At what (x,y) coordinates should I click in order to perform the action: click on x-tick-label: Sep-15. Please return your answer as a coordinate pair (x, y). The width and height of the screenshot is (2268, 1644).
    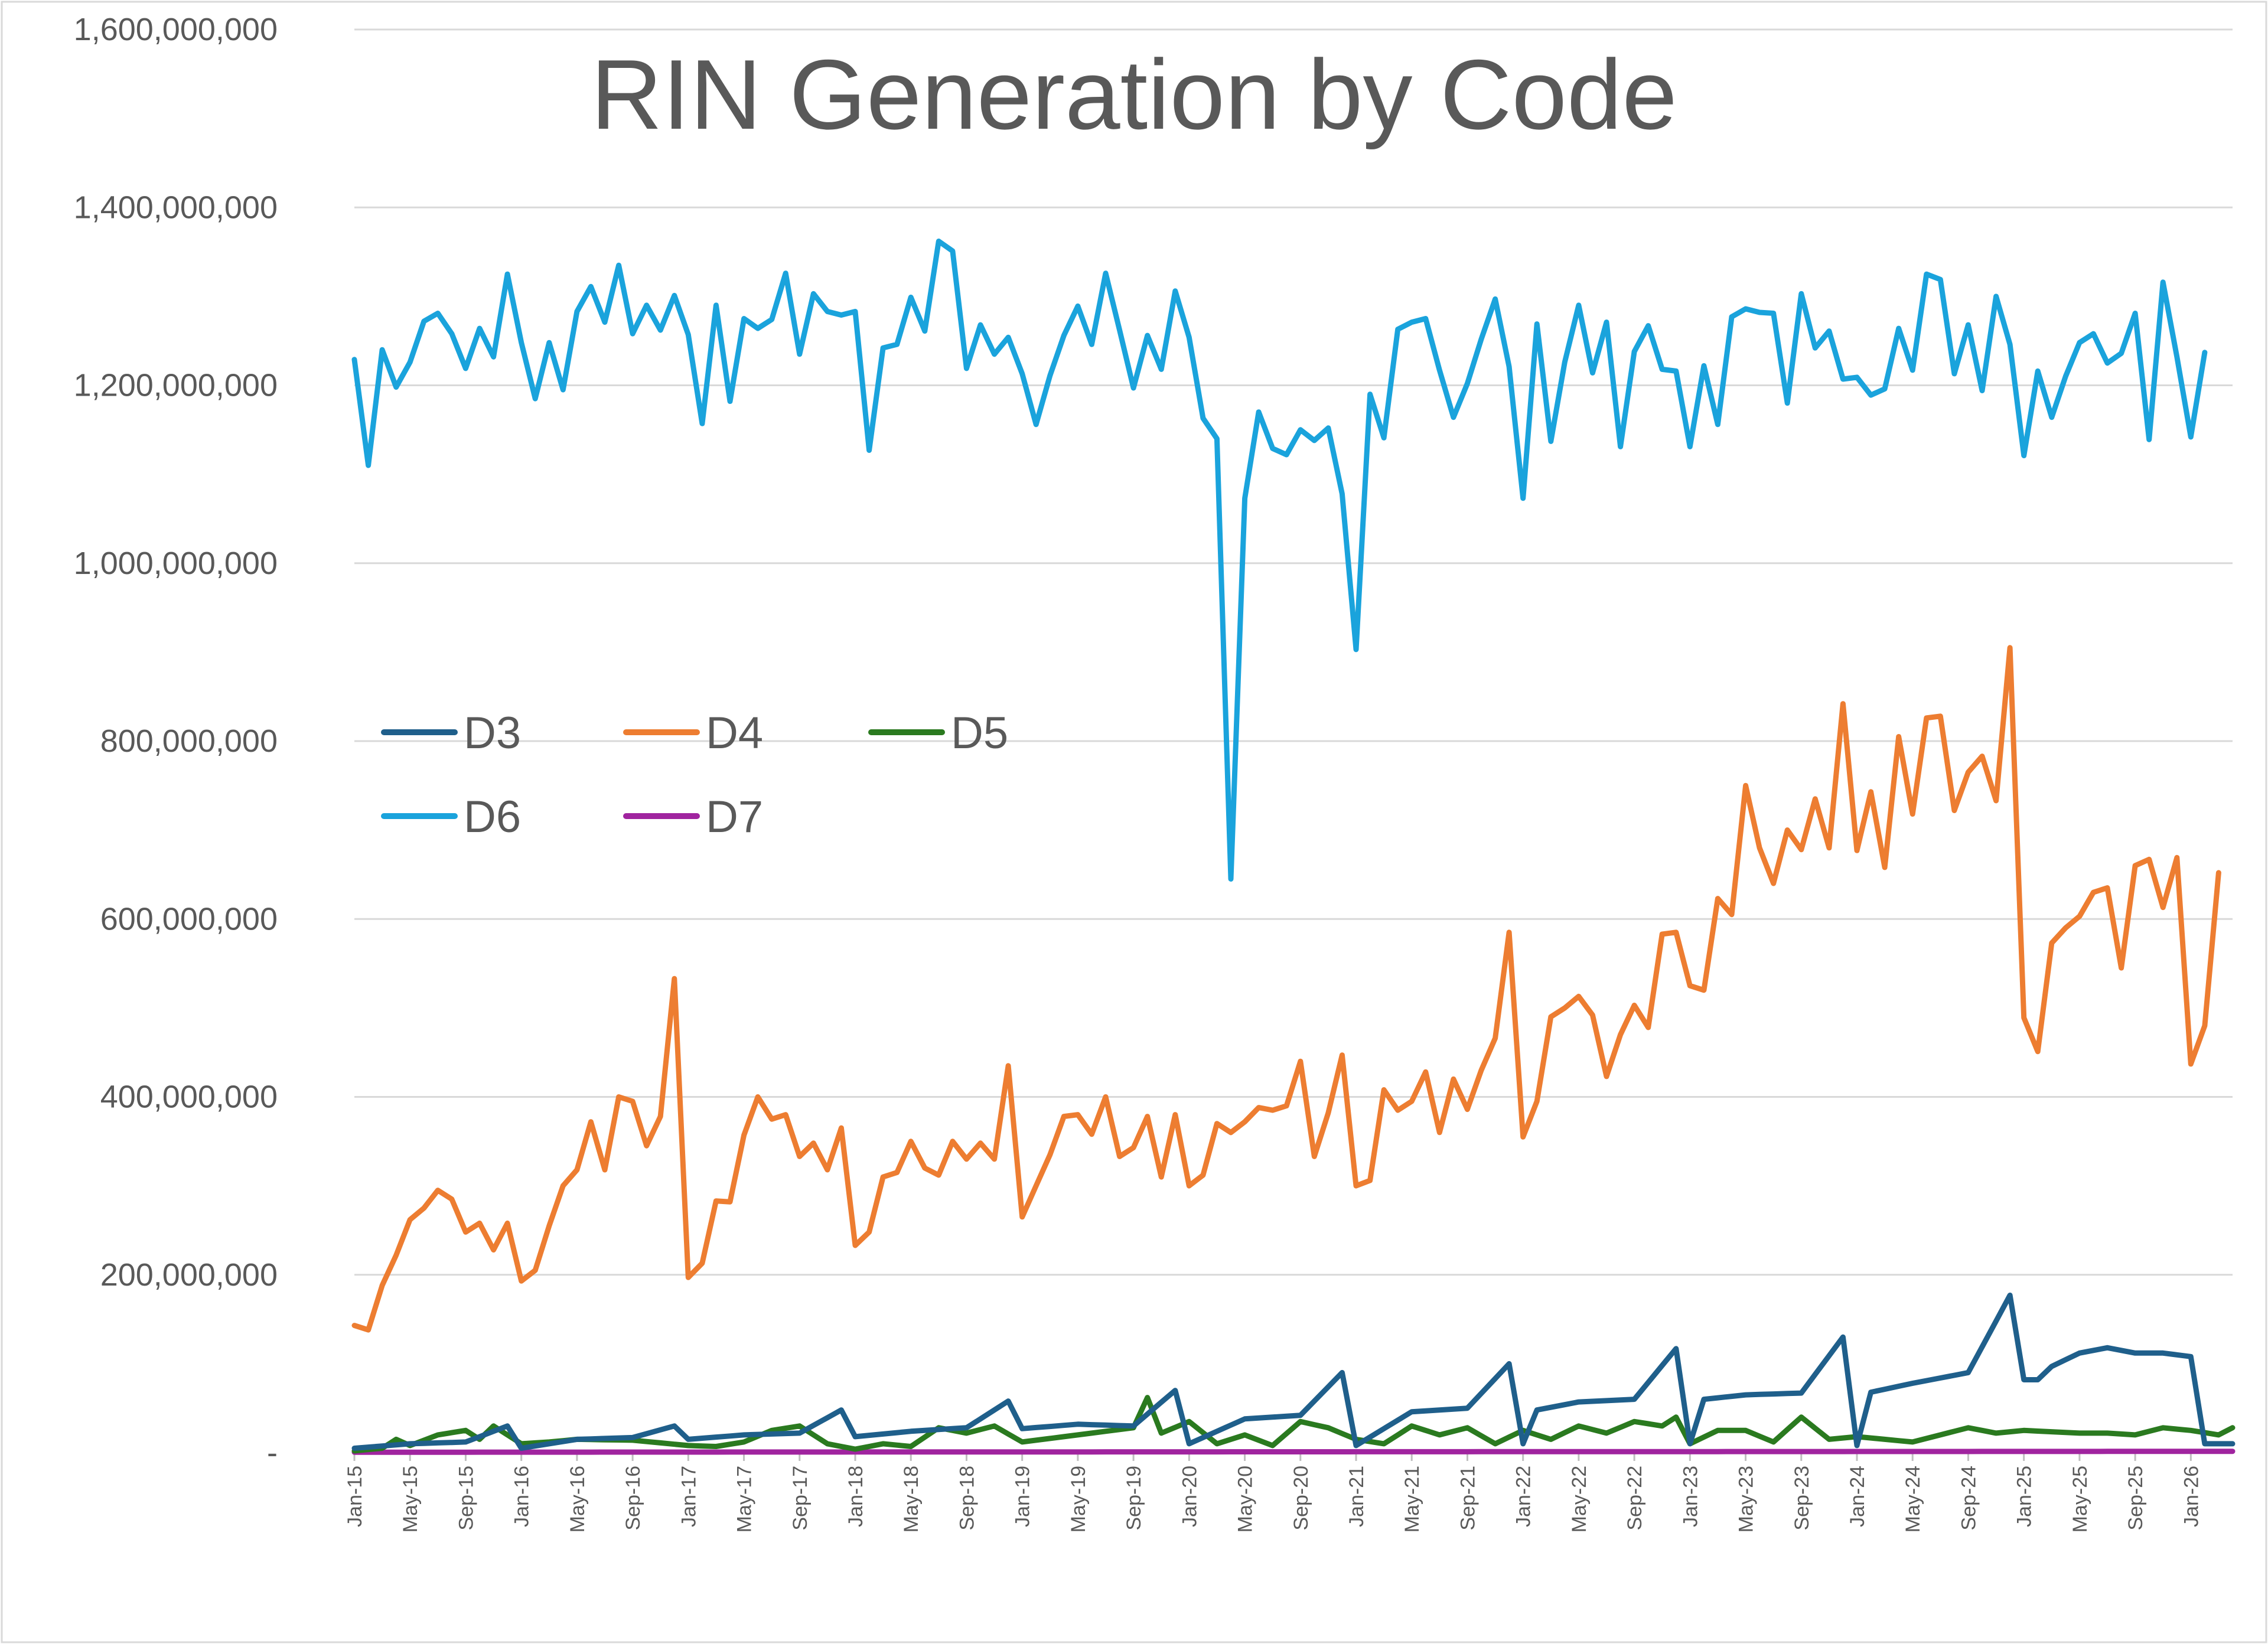
    Looking at the image, I should click on (466, 1498).